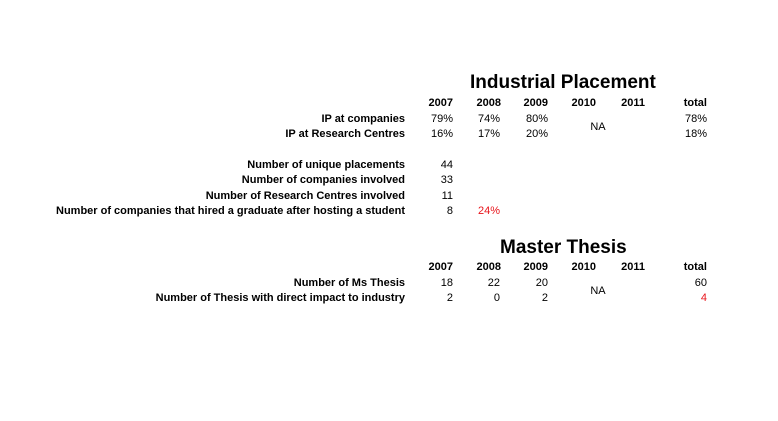 The width and height of the screenshot is (778, 421). What do you see at coordinates (633, 267) in the screenshot?
I see `mt-year-2011-header: 2011` at bounding box center [633, 267].